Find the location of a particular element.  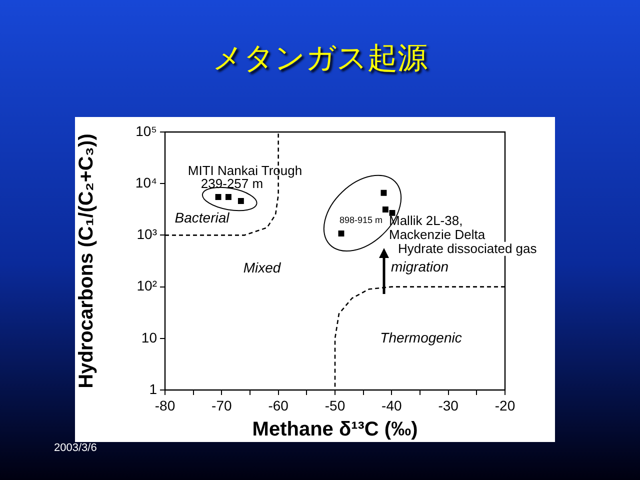

annotation: Hydrate dissociated gas is located at coordinates (467, 248).